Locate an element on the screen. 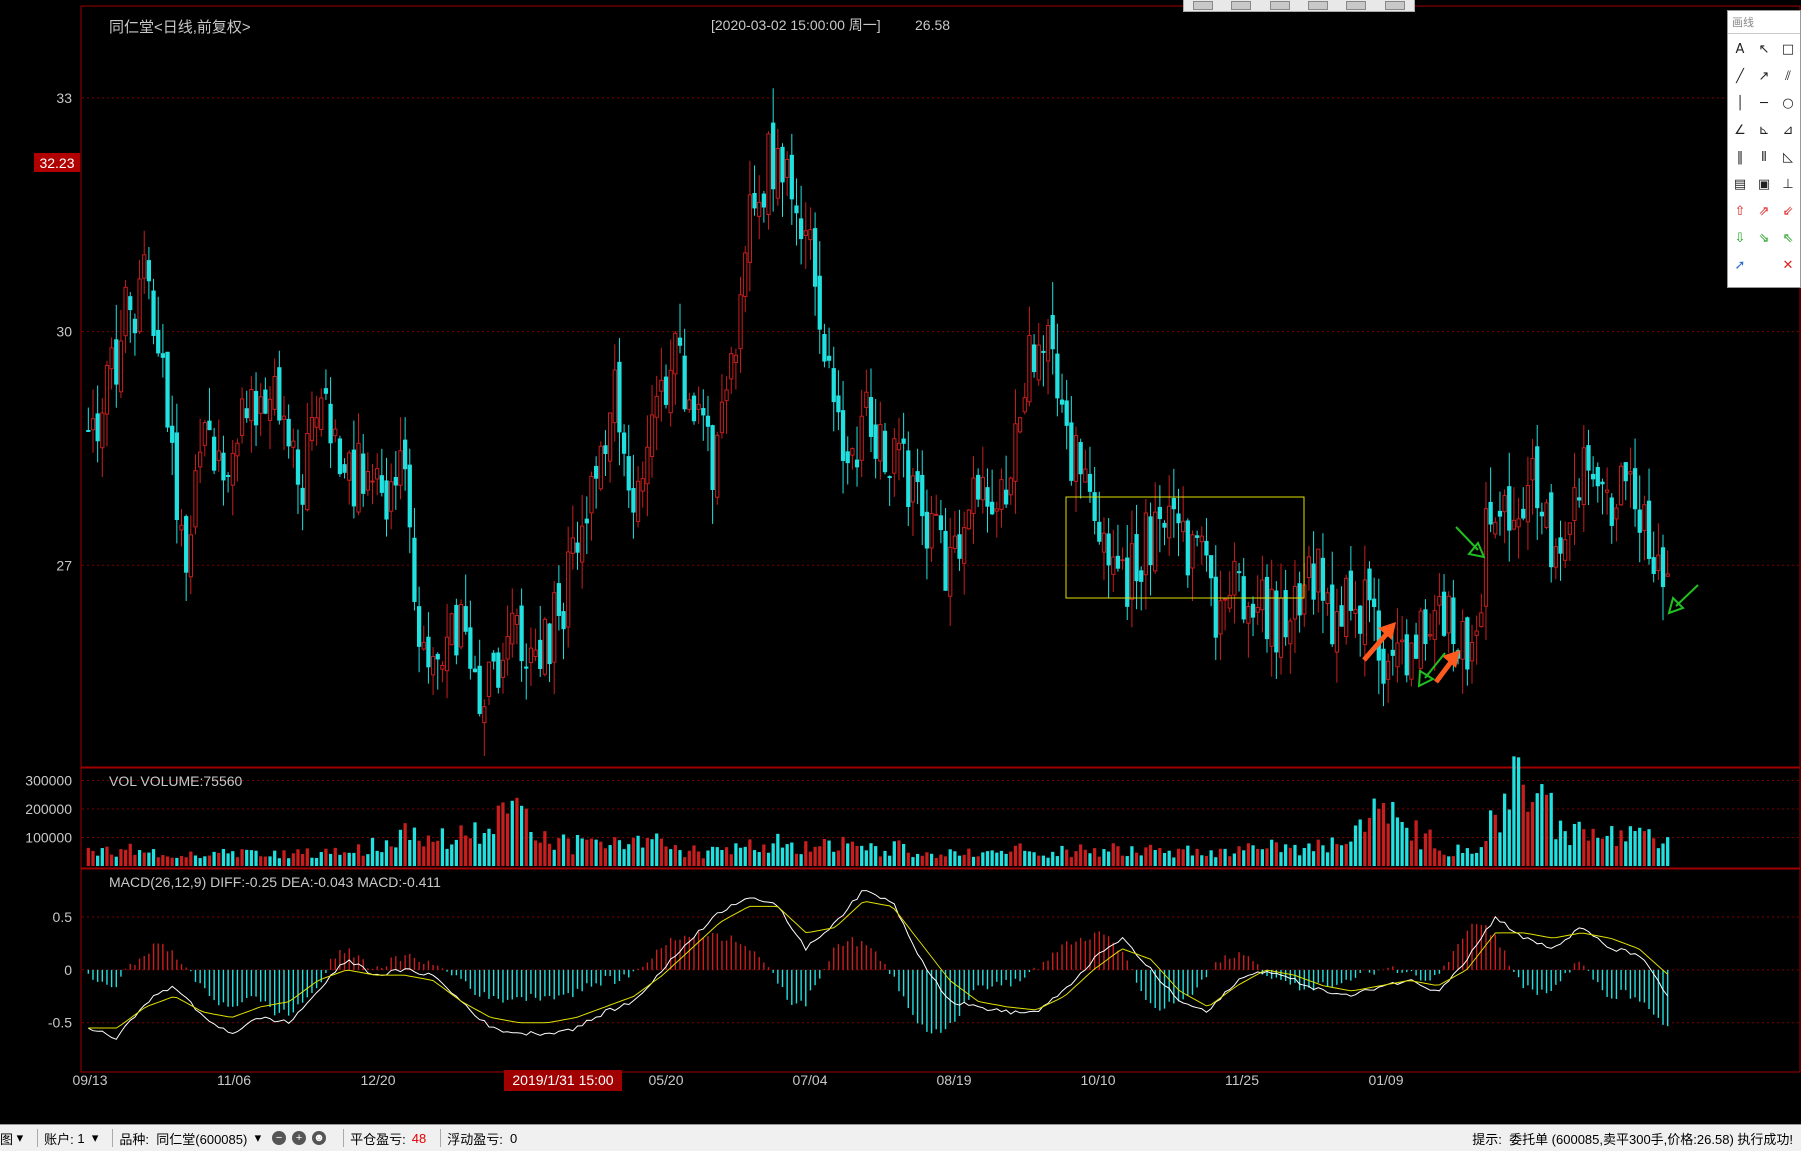 The image size is (1801, 1151). hline-tool-icon: ─ is located at coordinates (1764, 103).